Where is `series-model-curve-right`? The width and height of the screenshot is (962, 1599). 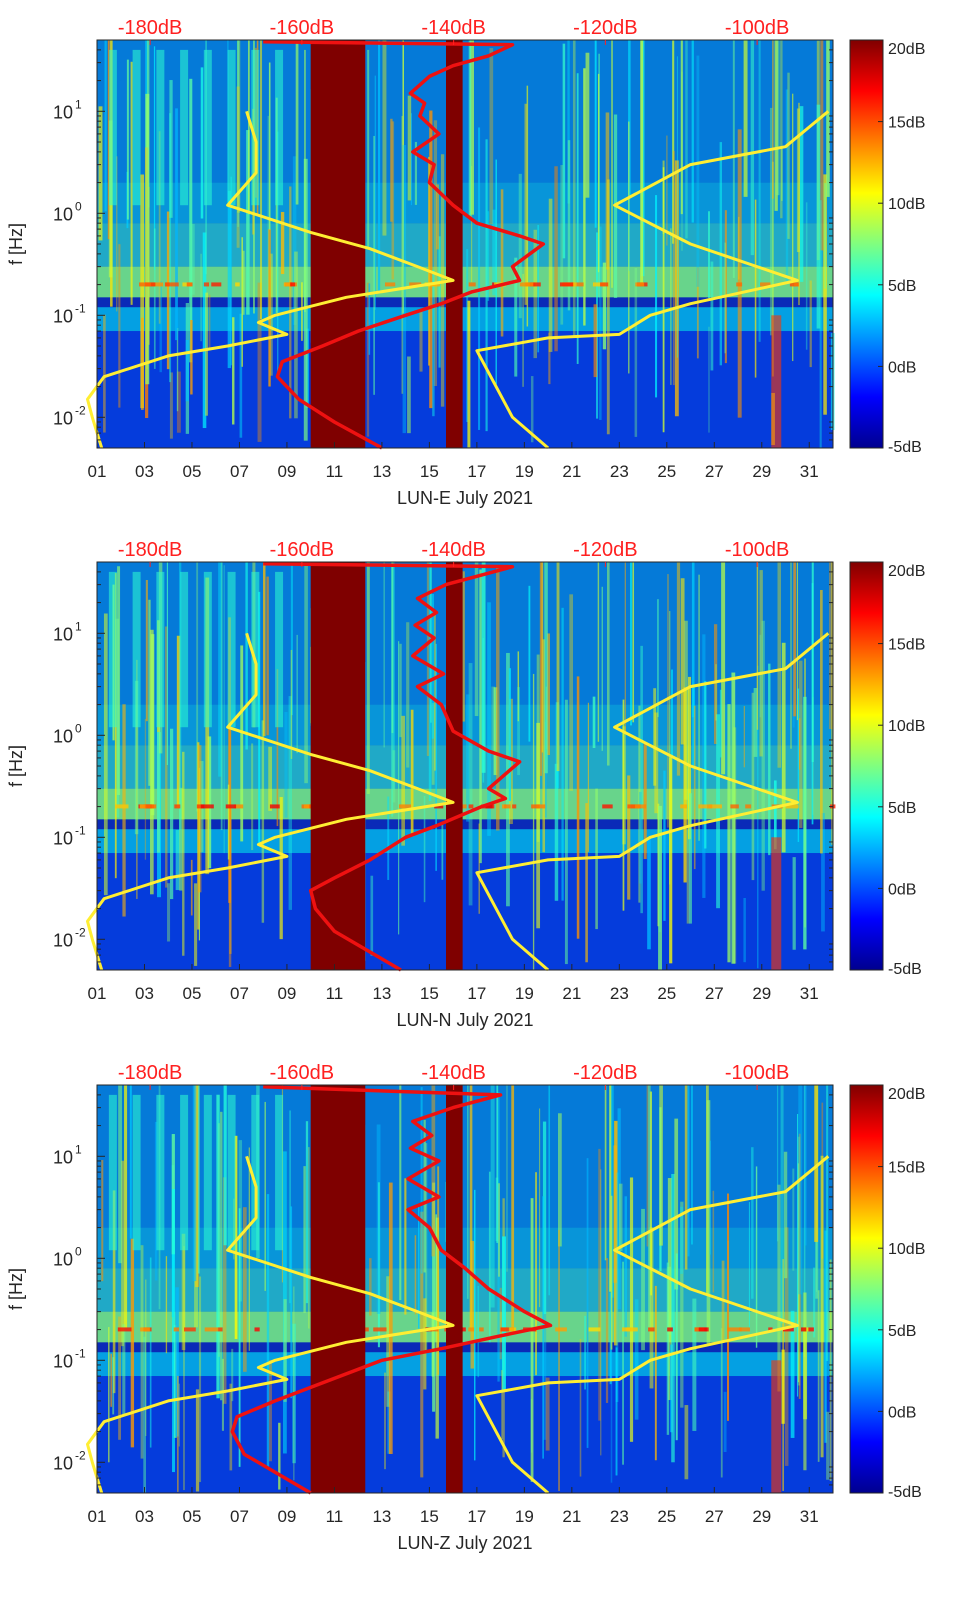
series-model-curve-right is located at coordinates (652, 280).